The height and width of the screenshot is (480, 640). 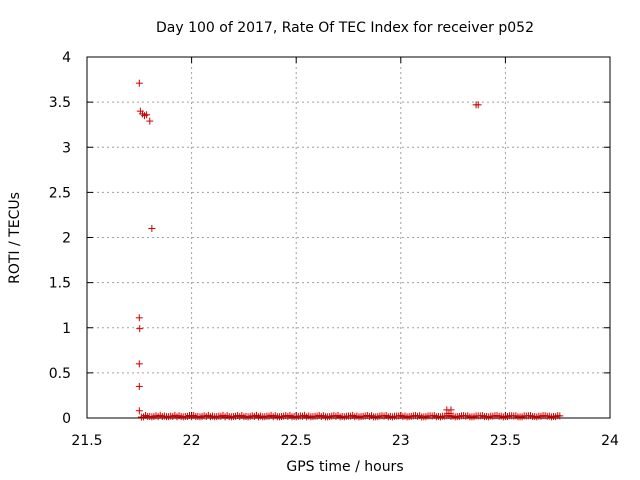 I want to click on y-tick-label: 0, so click(x=66, y=419).